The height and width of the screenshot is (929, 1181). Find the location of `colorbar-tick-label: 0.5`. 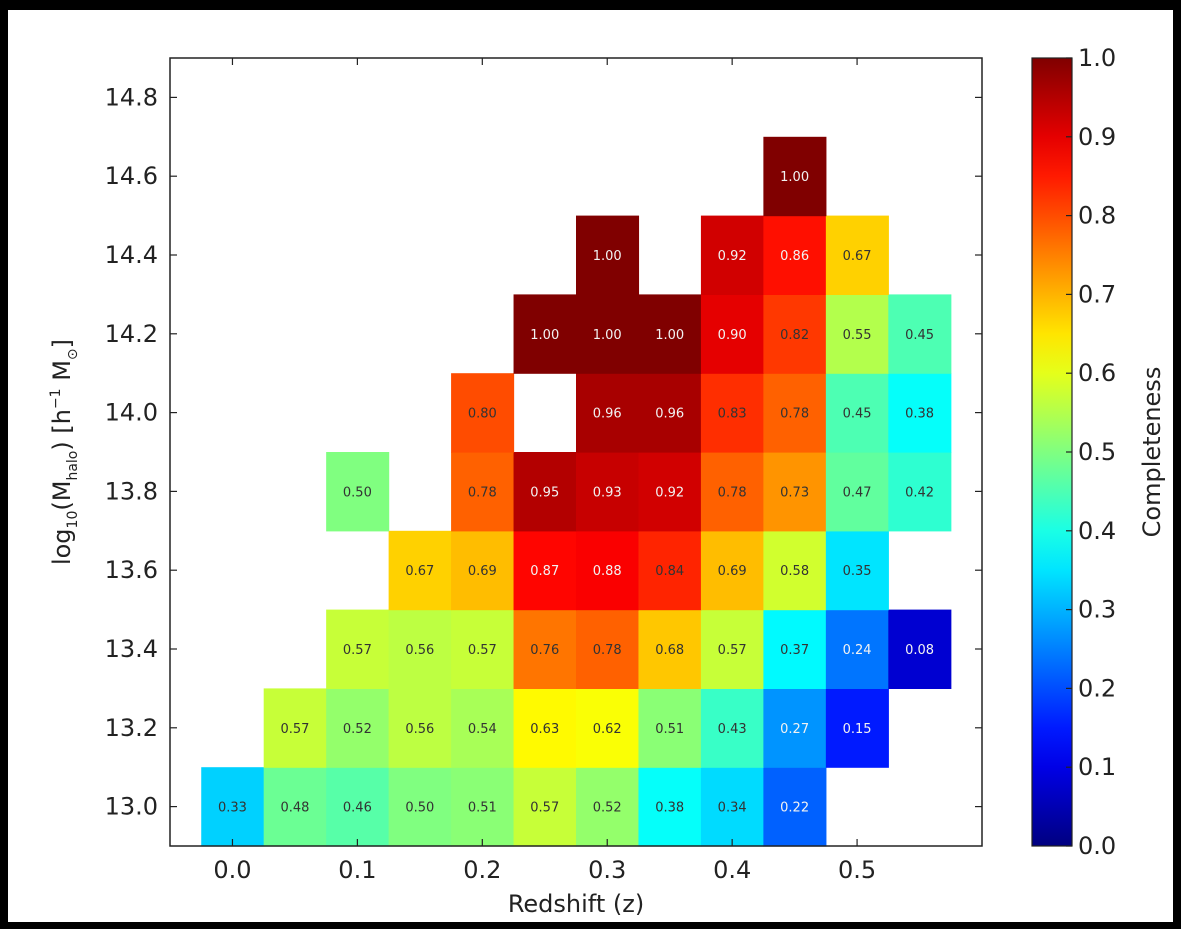

colorbar-tick-label: 0.5 is located at coordinates (1097, 452).